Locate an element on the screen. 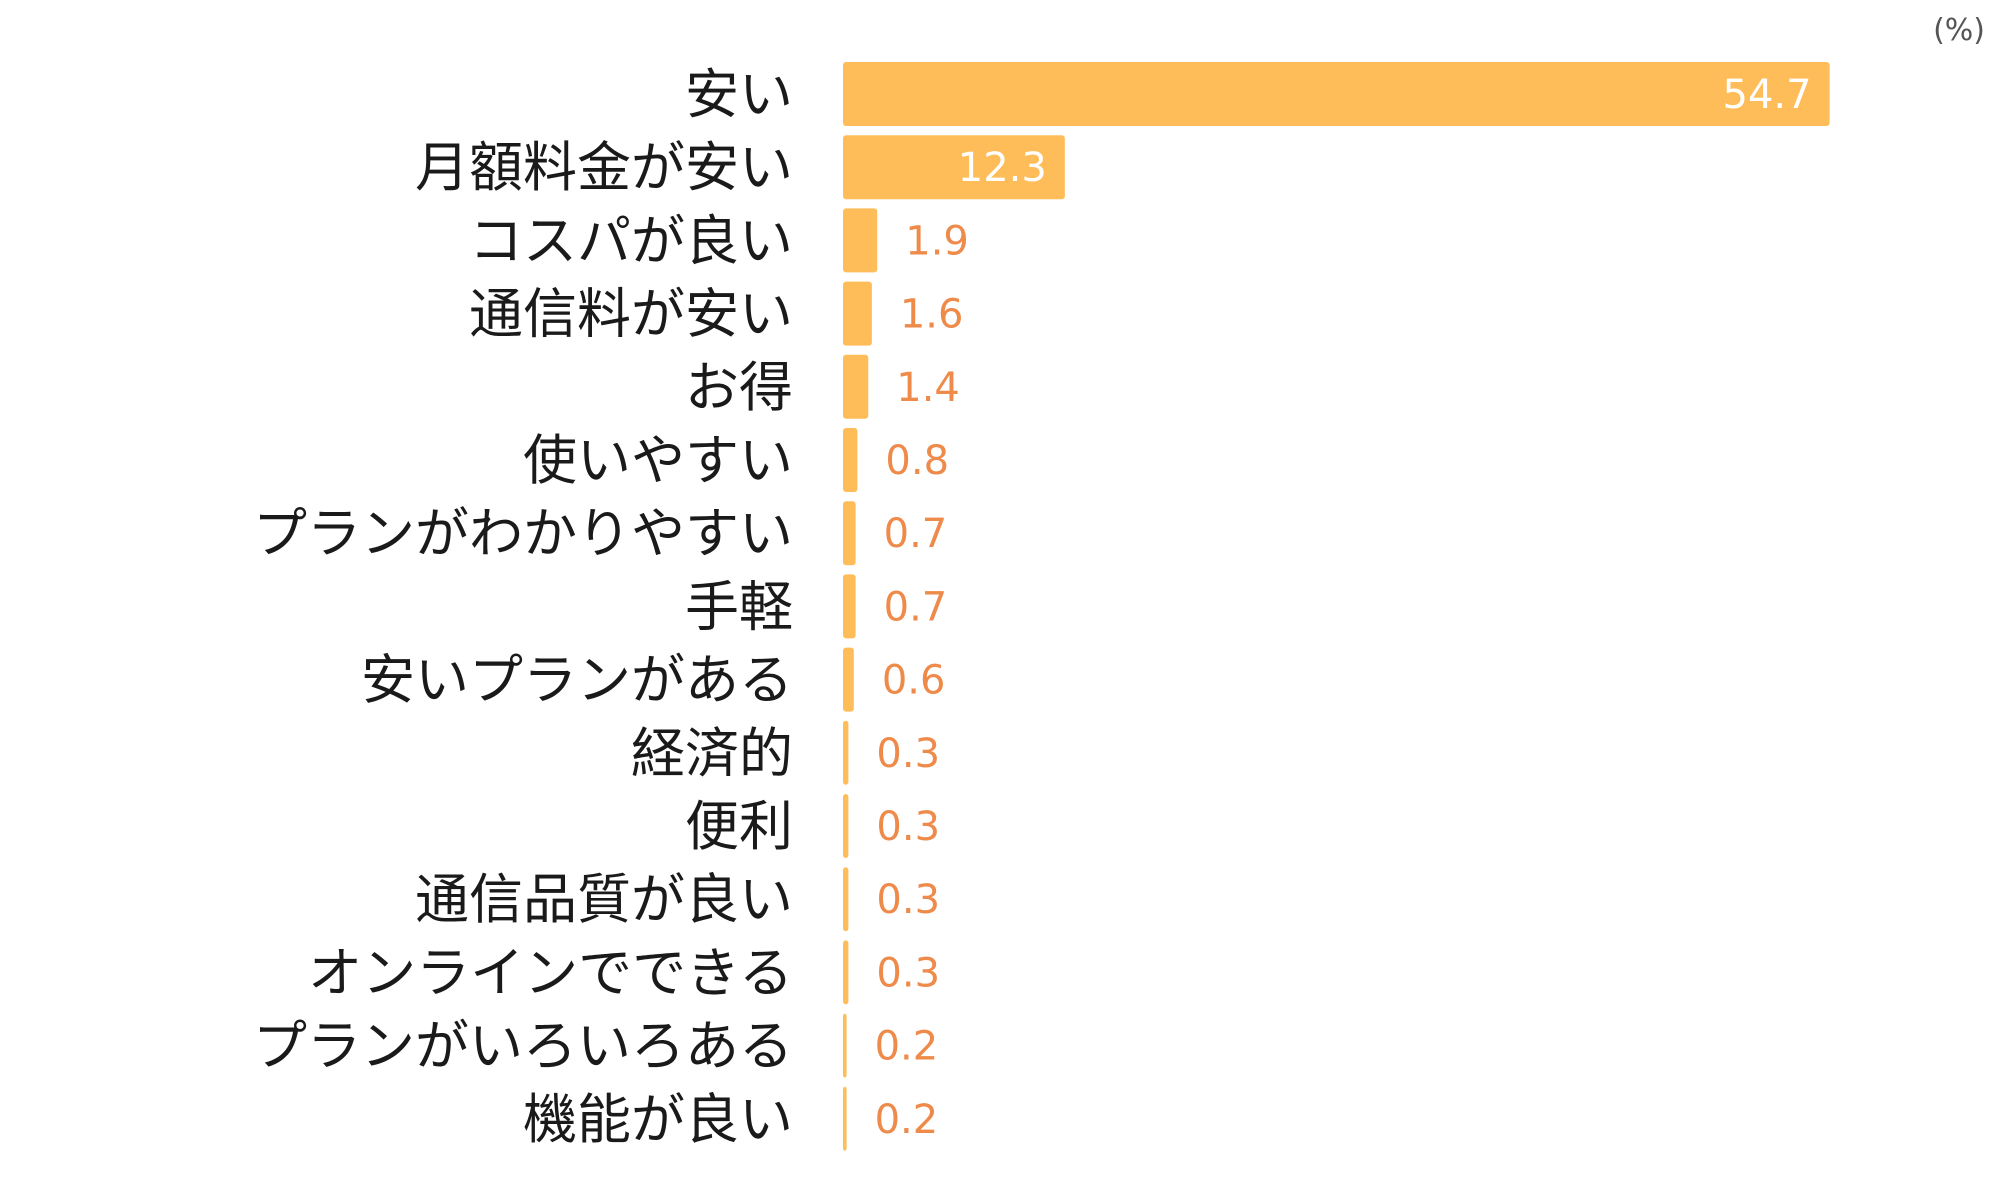 The image size is (2000, 1200). category-label: 月額料金が安い is located at coordinates (604, 167).